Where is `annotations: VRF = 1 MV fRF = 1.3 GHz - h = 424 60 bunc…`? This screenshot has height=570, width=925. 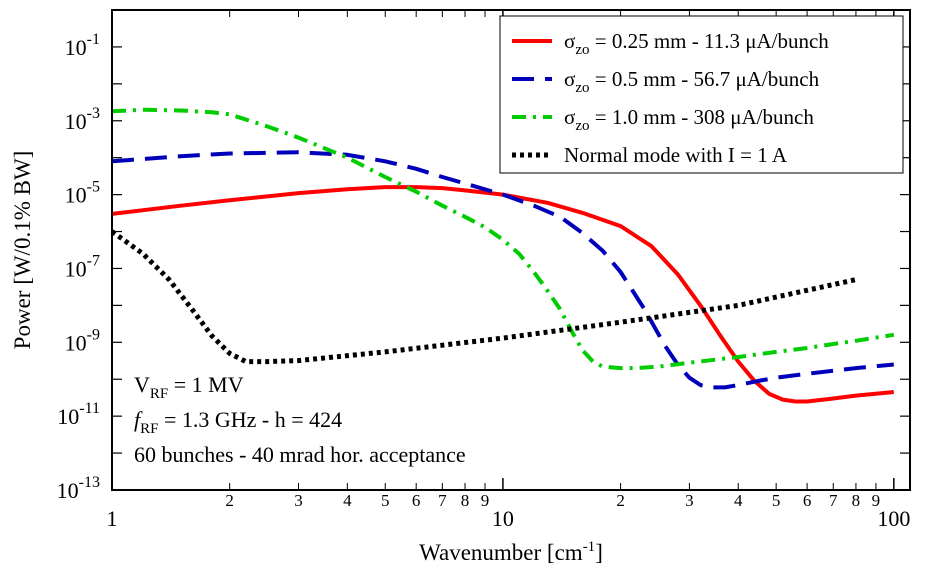
annotations: VRF = 1 MV fRF = 1.3 GHz - h = 424 60 bunc… is located at coordinates (300, 419).